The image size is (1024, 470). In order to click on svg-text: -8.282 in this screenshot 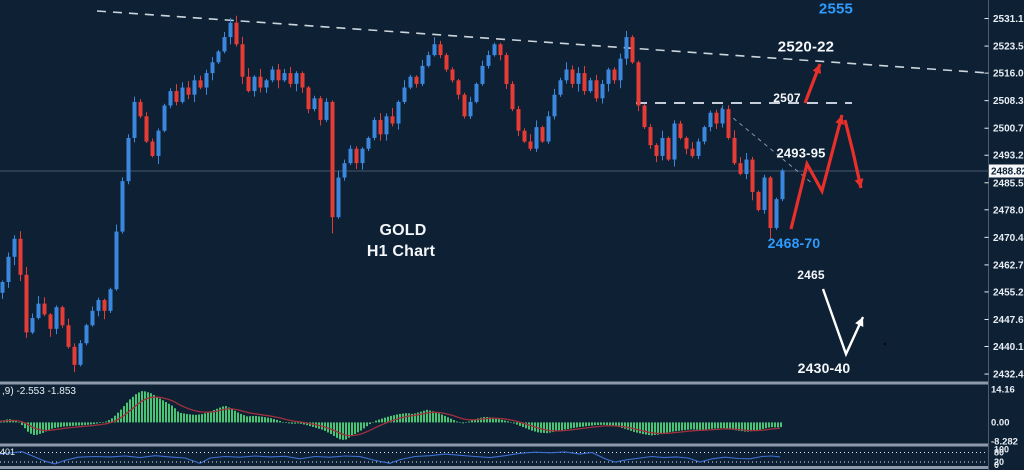, I will do `click(1004, 442)`.